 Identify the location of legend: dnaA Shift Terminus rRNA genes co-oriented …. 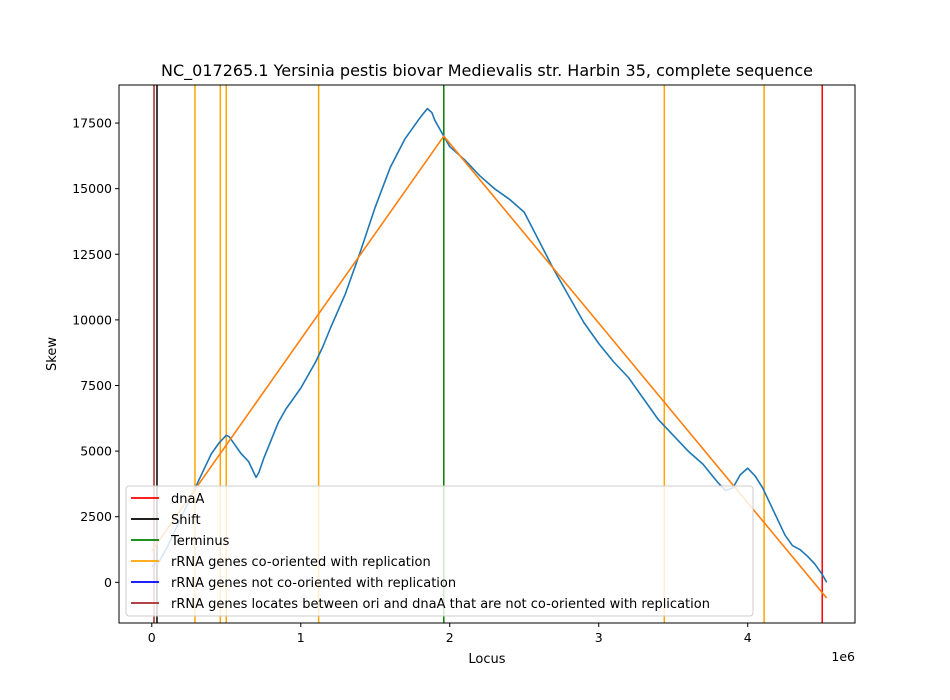
(439, 551).